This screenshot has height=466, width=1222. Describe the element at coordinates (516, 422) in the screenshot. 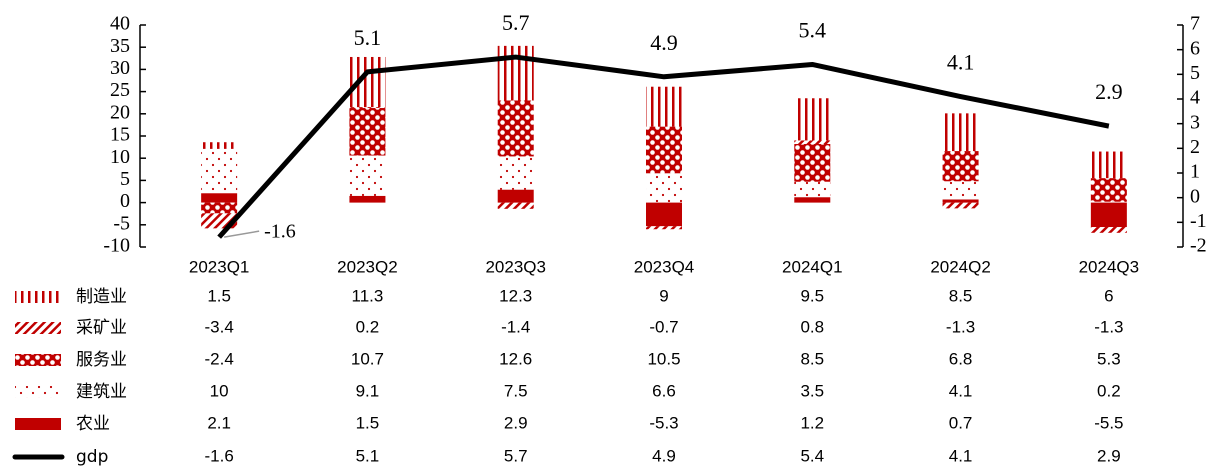

I see `table-cell: 2.9` at that location.